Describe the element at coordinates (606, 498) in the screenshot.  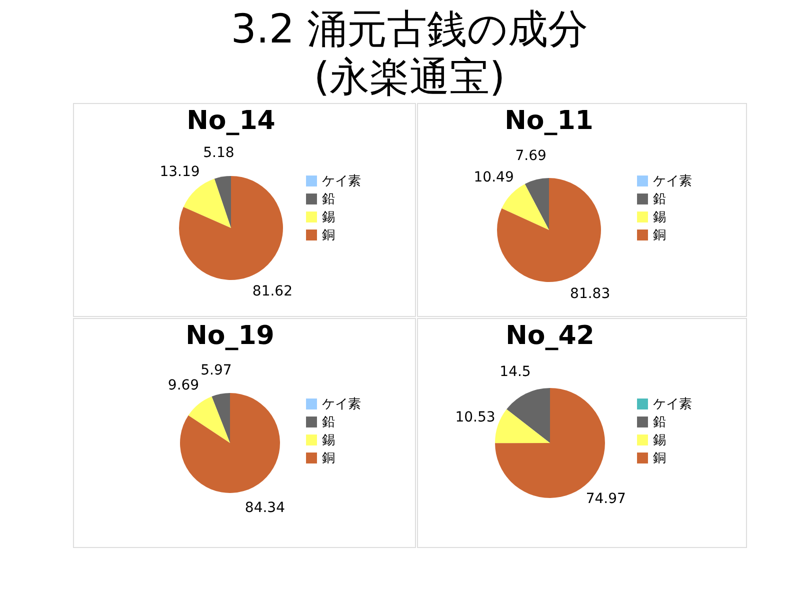
I see `data-label: 74.97` at that location.